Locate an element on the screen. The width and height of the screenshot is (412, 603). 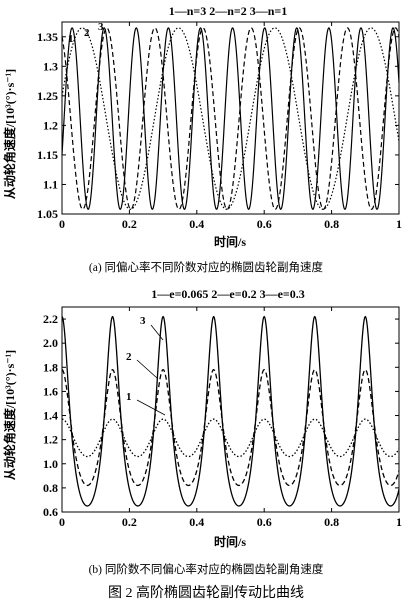
chart-b-xlabel: 时间/s is located at coordinates (230, 541).